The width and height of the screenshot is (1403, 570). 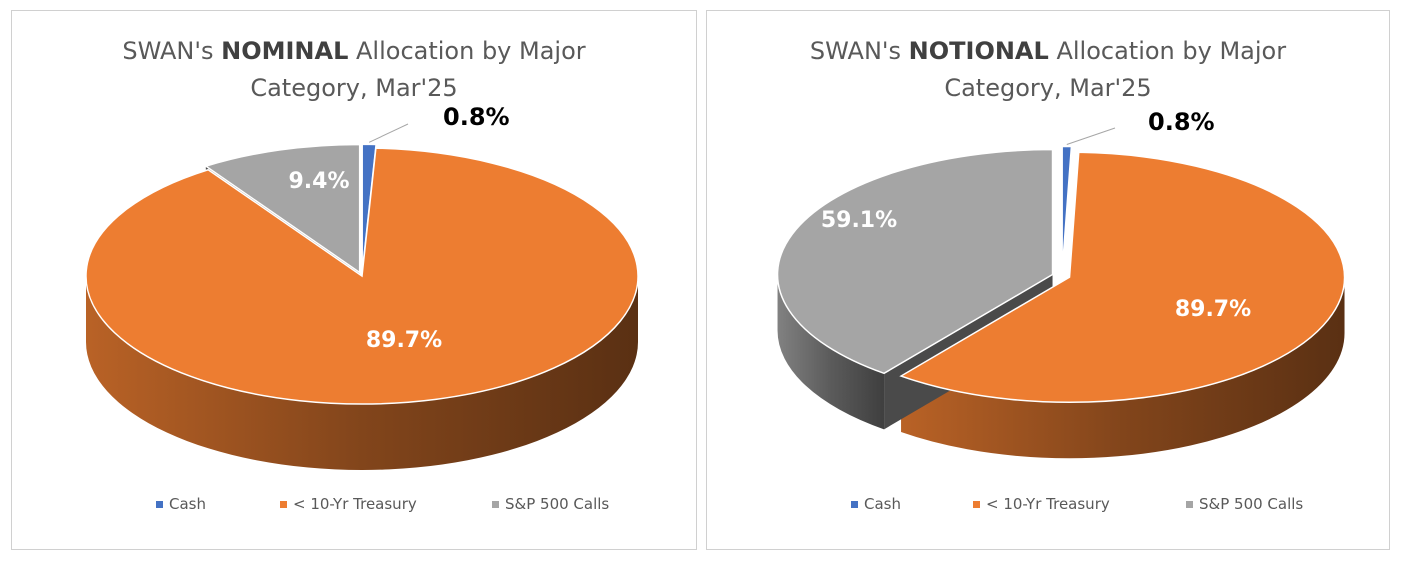 I want to click on pie-slice-cash, so click(x=1067, y=208).